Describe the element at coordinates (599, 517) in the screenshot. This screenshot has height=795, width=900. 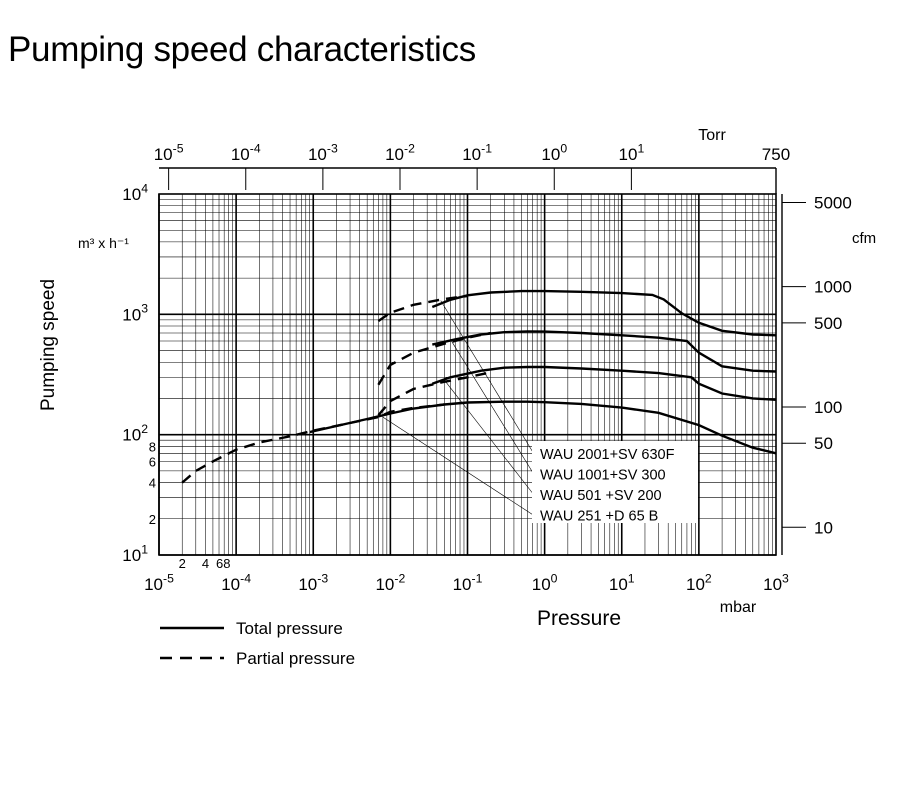
I see `series-label: WAU 251 +D 65 B` at that location.